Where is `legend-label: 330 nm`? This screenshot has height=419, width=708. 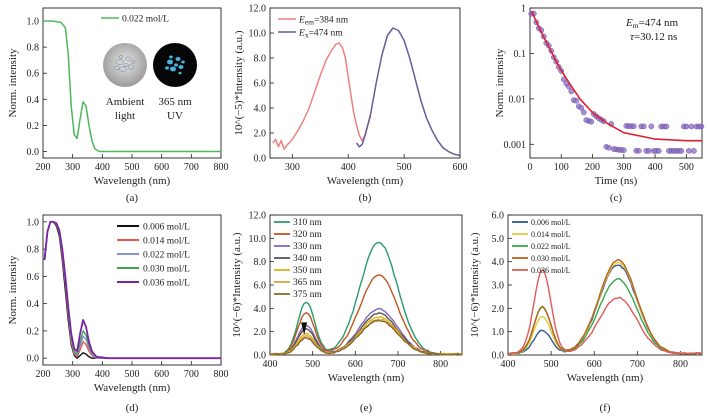 legend-label: 330 nm is located at coordinates (307, 247).